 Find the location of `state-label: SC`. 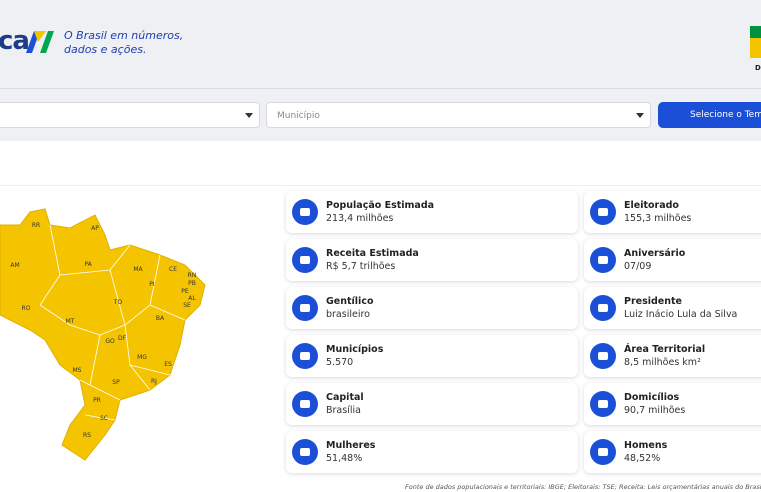

state-label: SC is located at coordinates (104, 418).